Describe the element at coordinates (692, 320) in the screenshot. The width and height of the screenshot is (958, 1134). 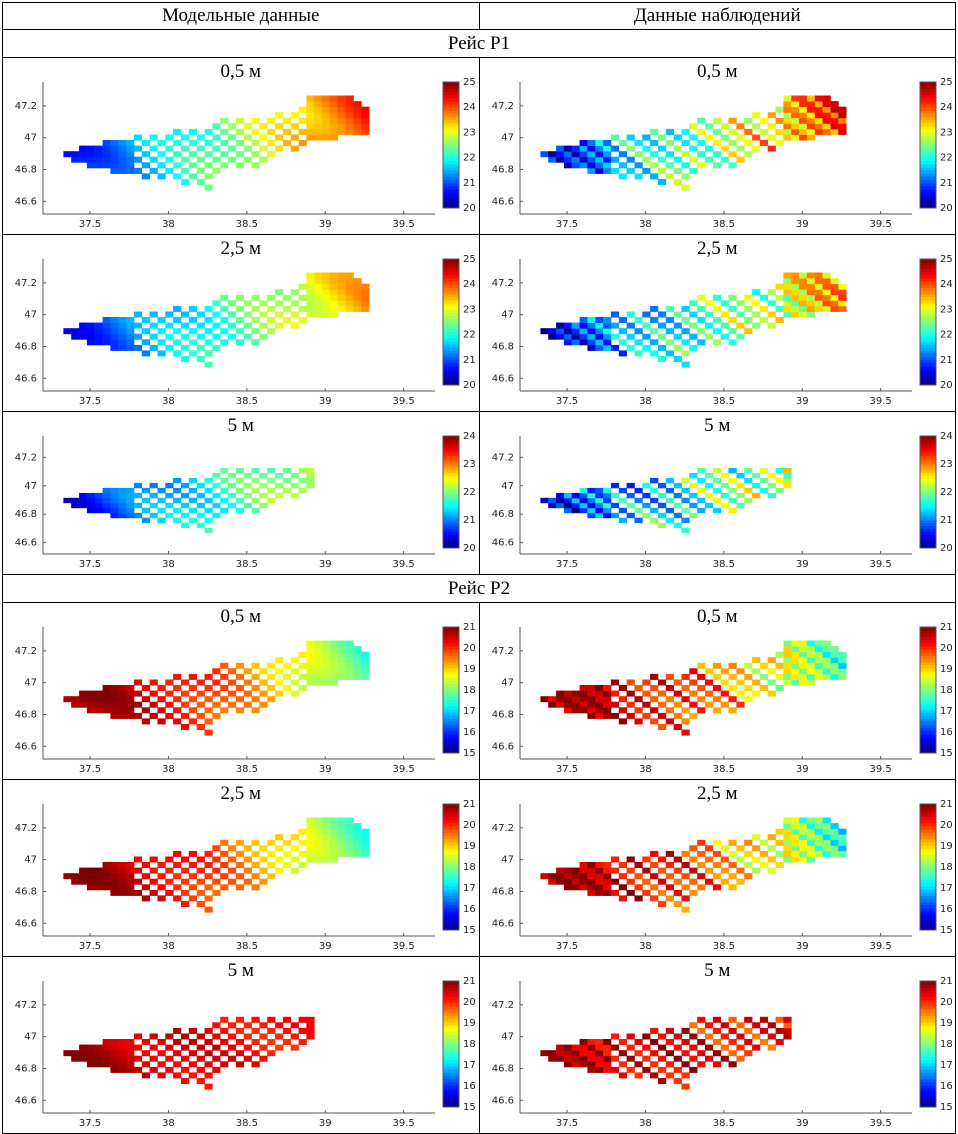
I see `heatmap-cells` at that location.